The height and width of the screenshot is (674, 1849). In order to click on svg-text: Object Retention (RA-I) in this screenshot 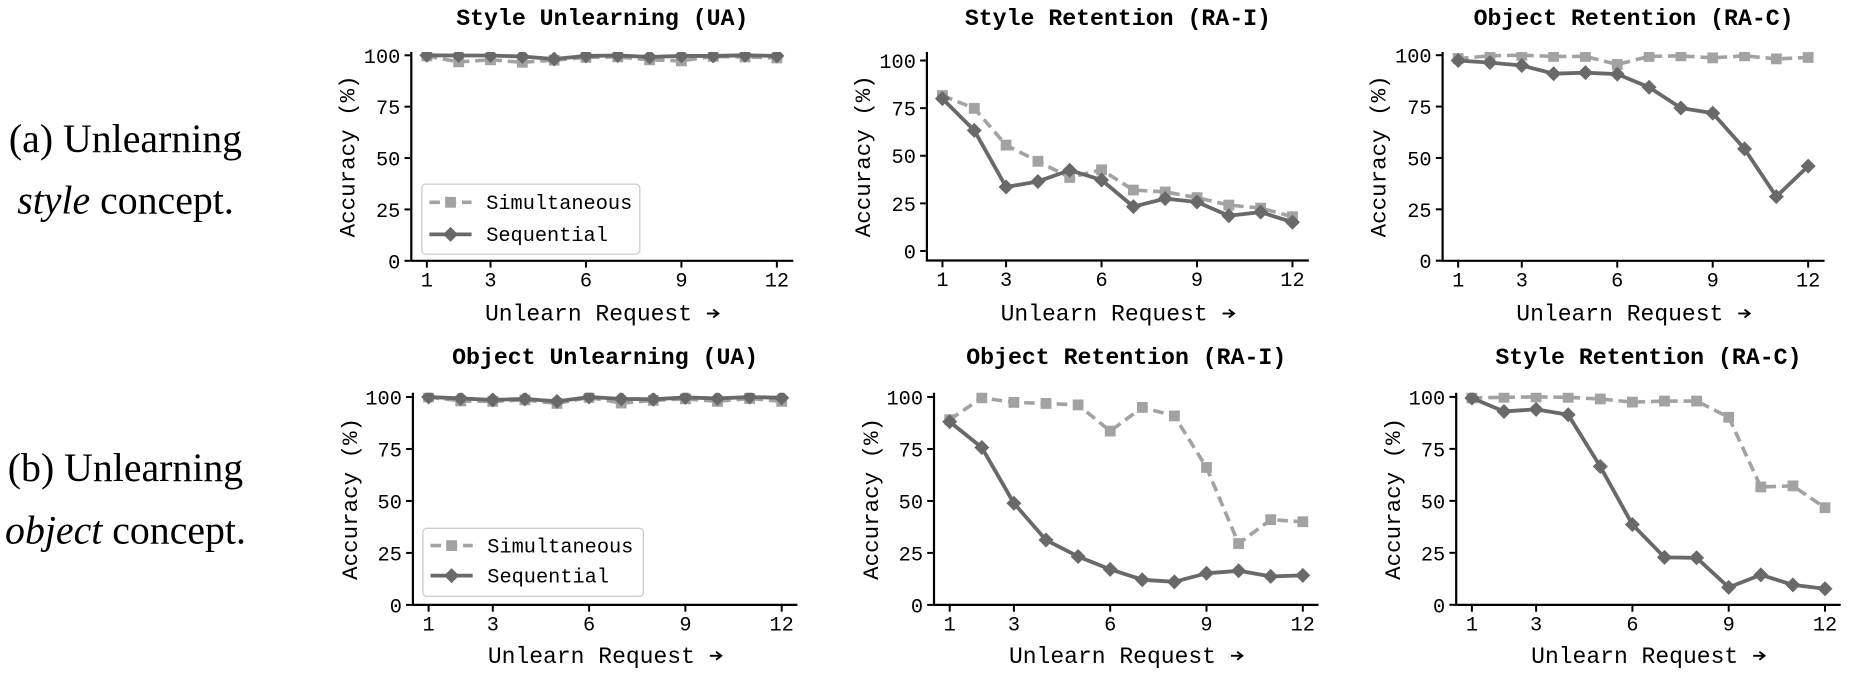, I will do `click(1126, 358)`.